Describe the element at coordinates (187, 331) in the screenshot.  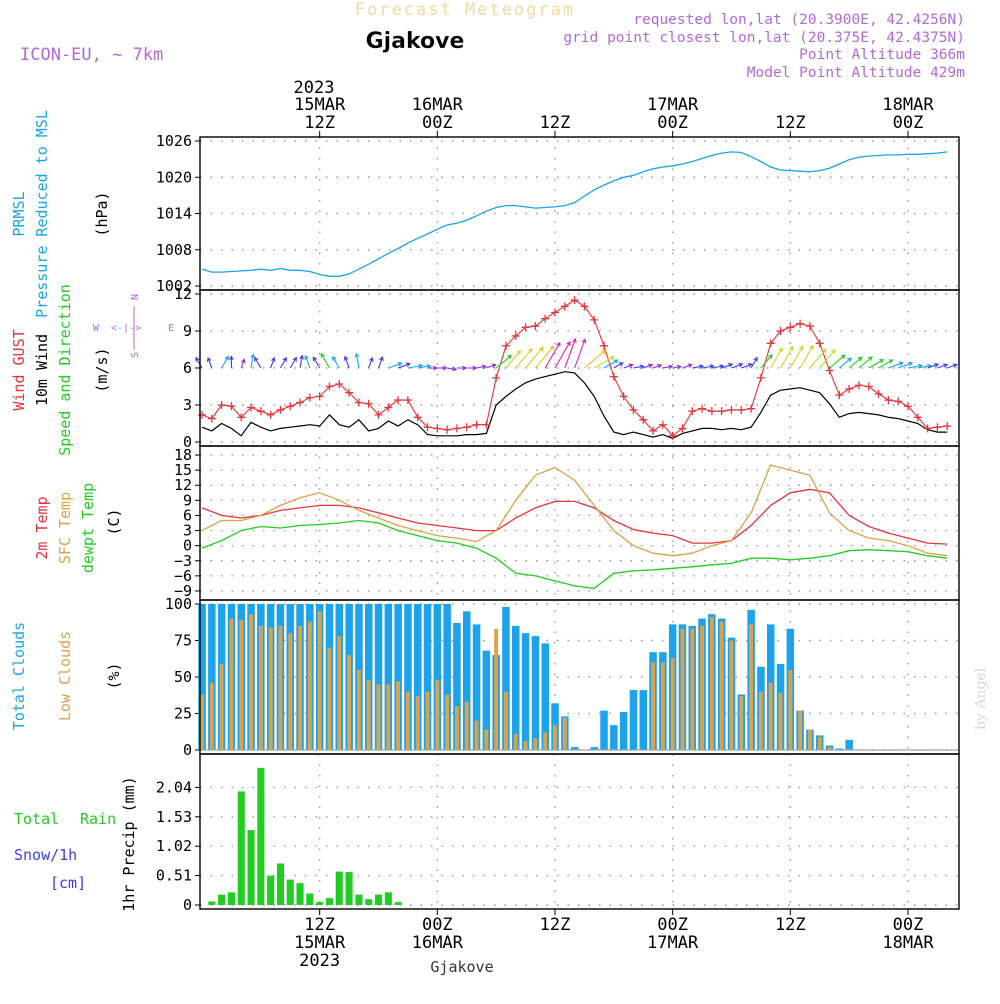
I see `y-tick-label: 9` at that location.